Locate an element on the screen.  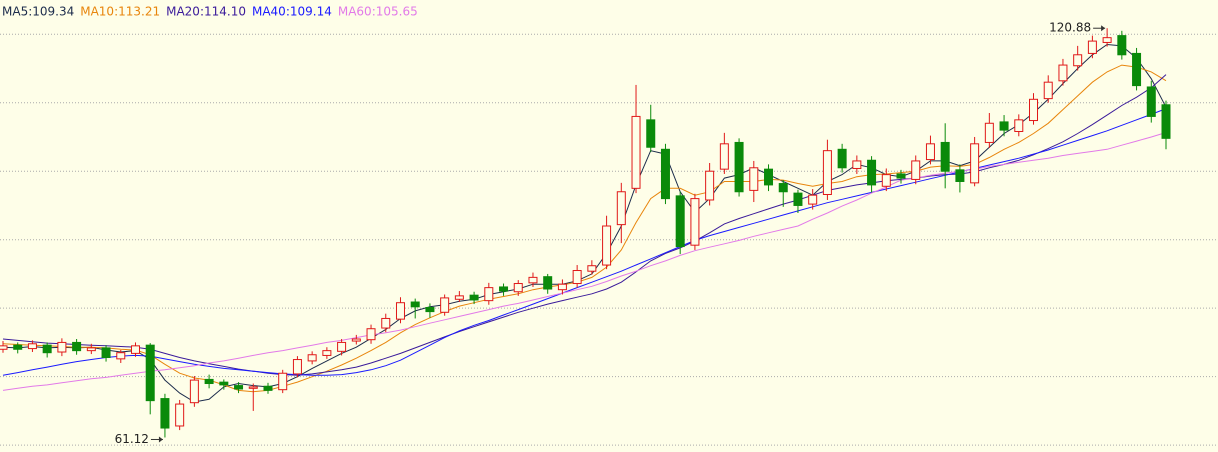
legend-entry: MA20:114.10 is located at coordinates (206, 12).